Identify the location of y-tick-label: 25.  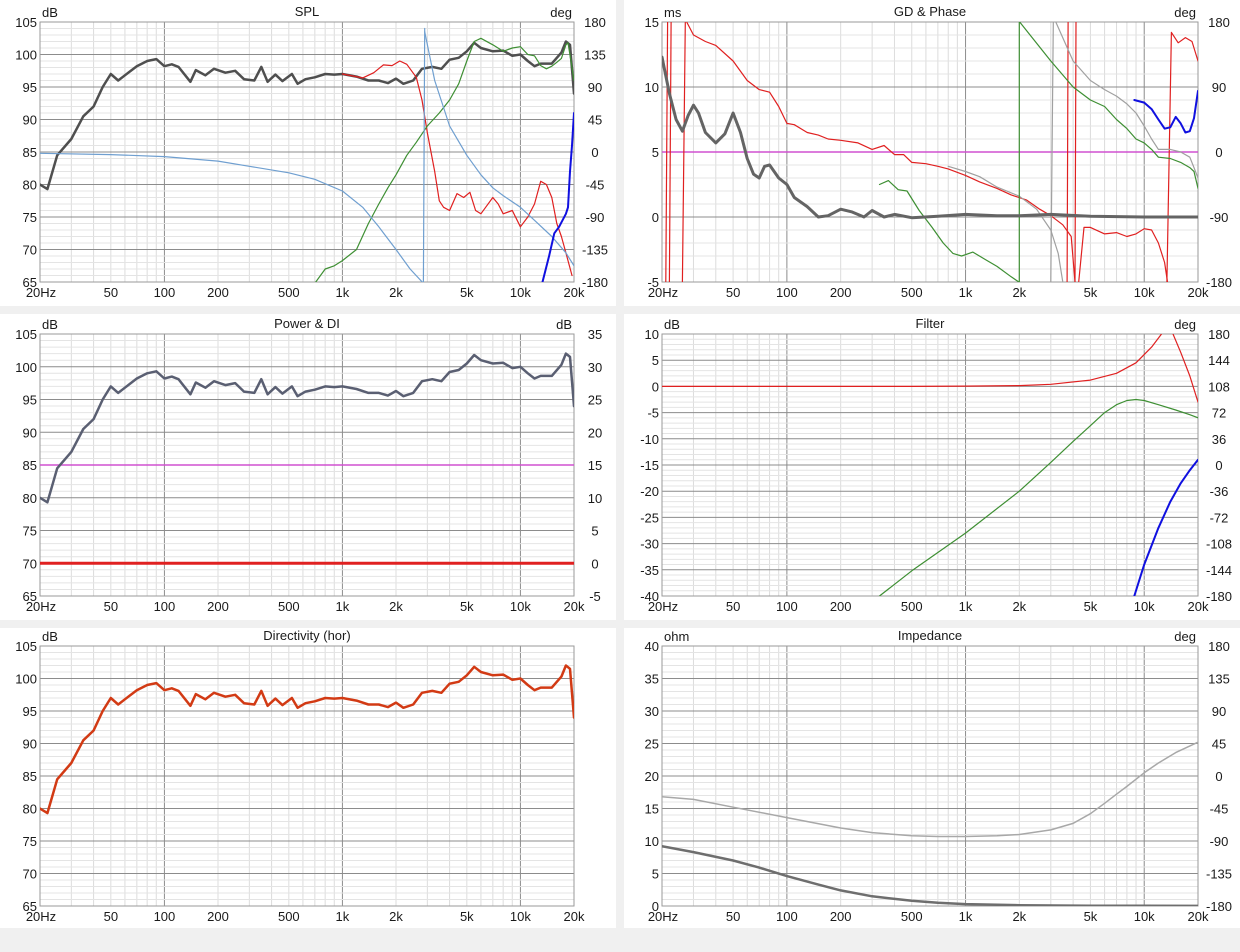
(652, 744).